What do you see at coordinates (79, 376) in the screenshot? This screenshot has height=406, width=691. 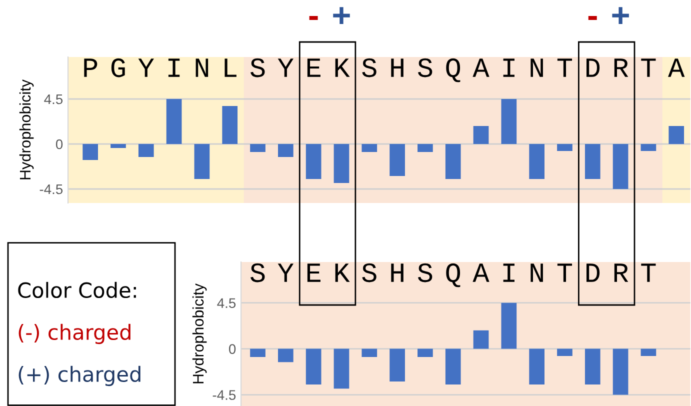 I see `text: (+) charged` at bounding box center [79, 376].